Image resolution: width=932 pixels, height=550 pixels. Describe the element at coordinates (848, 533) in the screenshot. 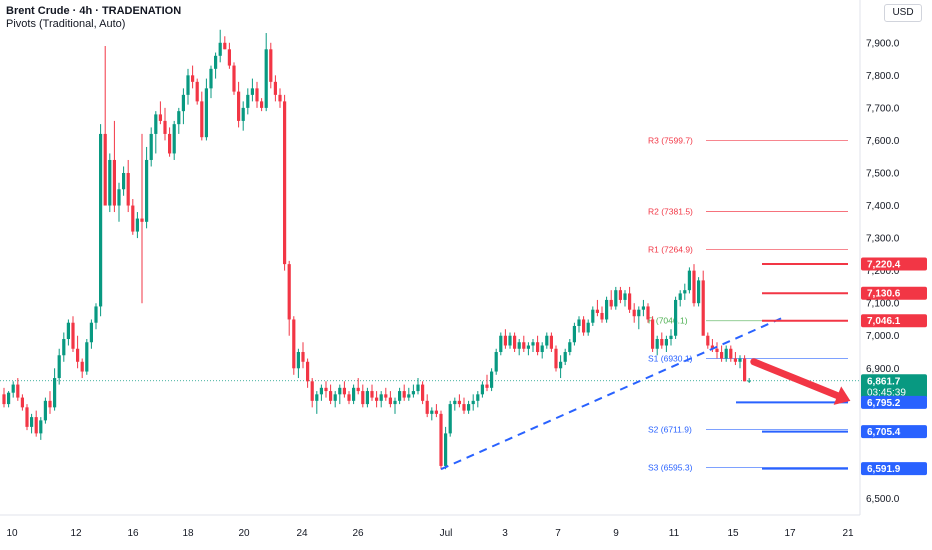

I see `x-tick-label: 21` at that location.